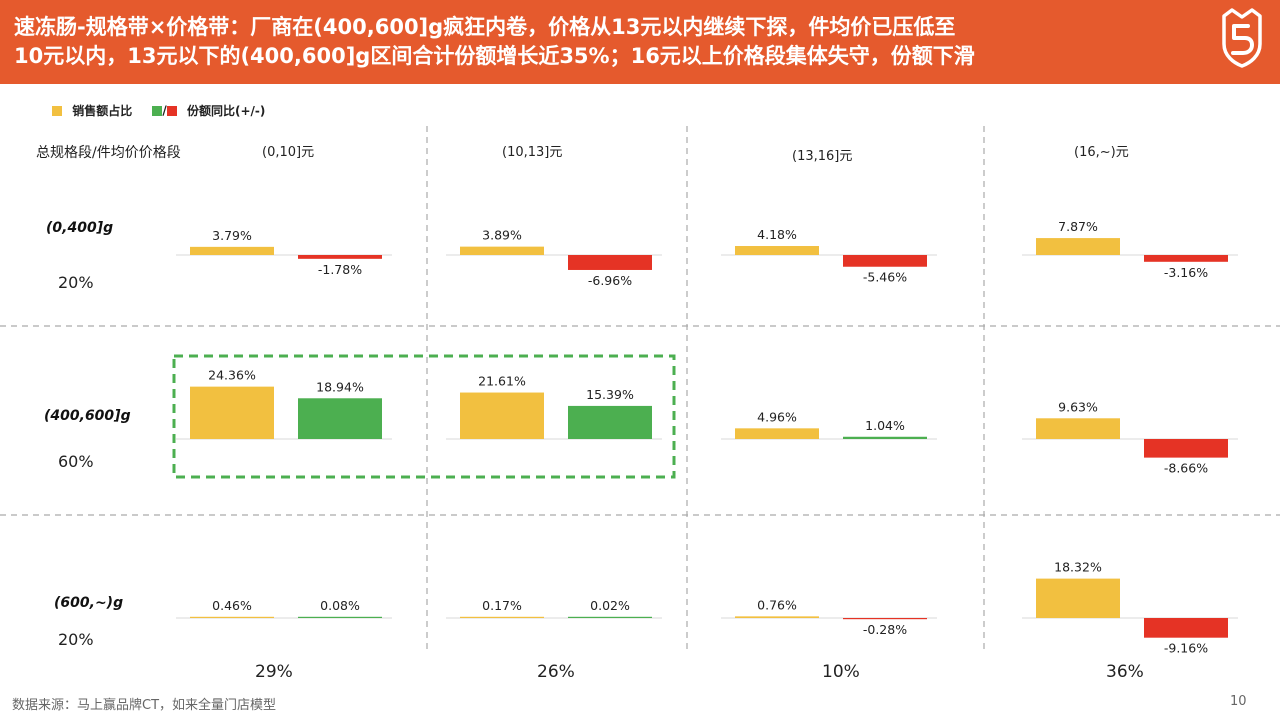 This screenshot has height=720, width=1280. What do you see at coordinates (610, 422) in the screenshot?
I see `yoy-bar-r2c2` at bounding box center [610, 422].